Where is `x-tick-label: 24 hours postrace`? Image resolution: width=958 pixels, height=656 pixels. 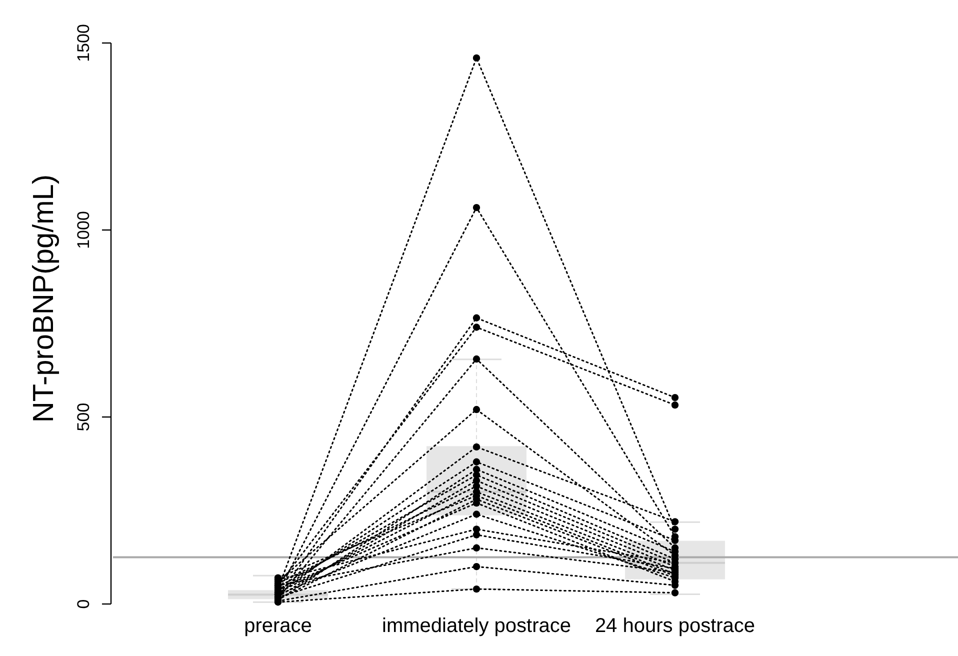
x-tick-label: 24 hours postrace is located at coordinates (675, 626).